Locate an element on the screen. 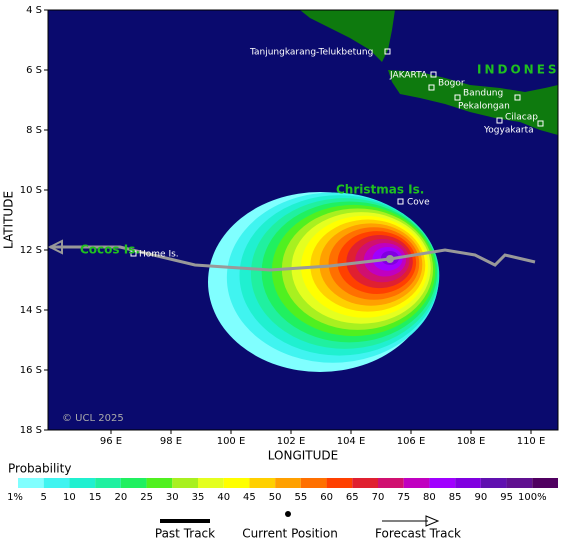 The height and width of the screenshot is (549, 580). colorbar-label: 85 is located at coordinates (455, 497).